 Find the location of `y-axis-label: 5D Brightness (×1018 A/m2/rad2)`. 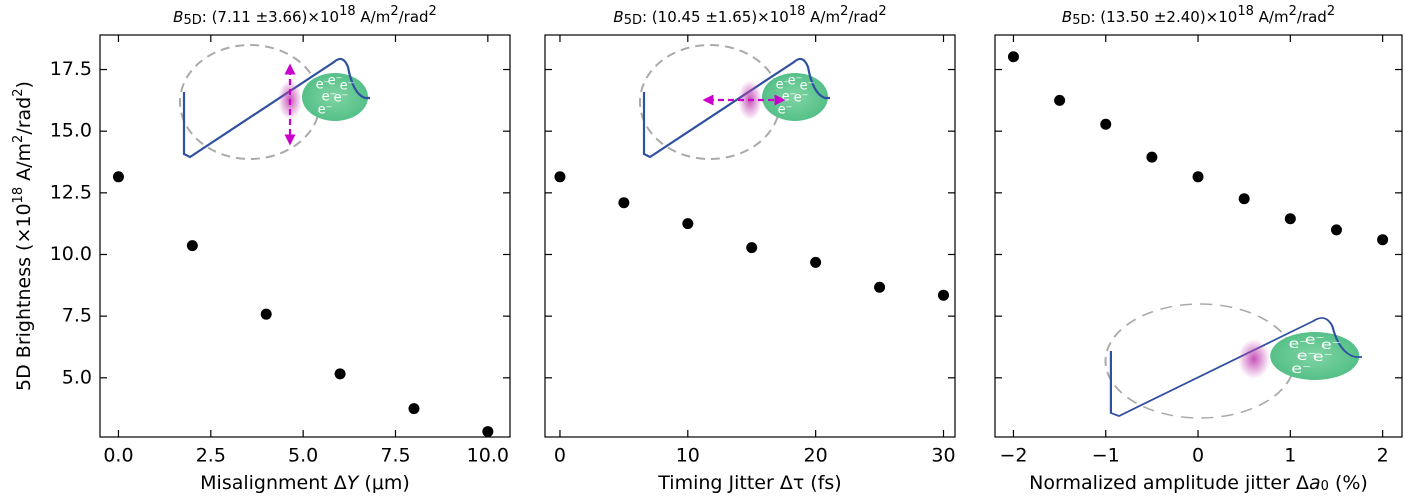

y-axis-label: 5D Brightness (×1018 A/m2/rad2) is located at coordinates (22, 236).